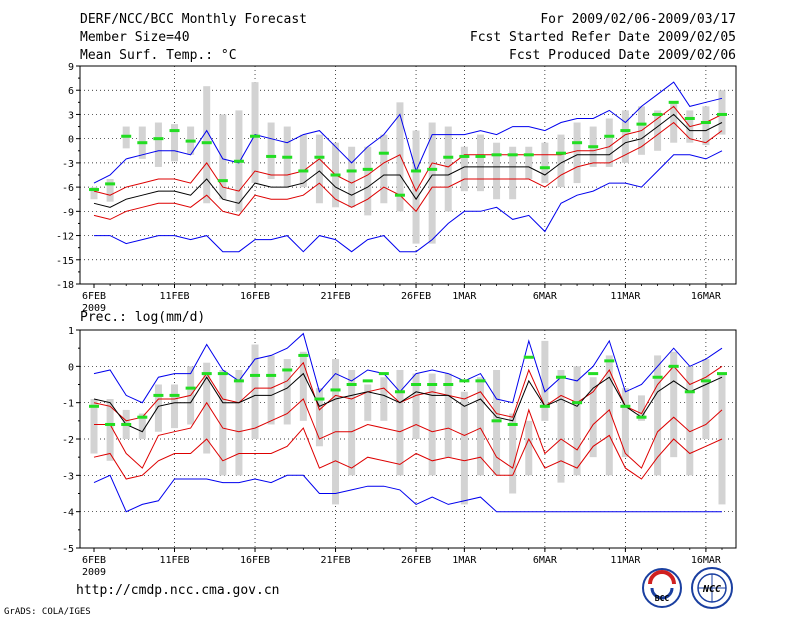 The height and width of the screenshot is (618, 800). I want to click on x-tick-label: 16MAR, so click(706, 560).